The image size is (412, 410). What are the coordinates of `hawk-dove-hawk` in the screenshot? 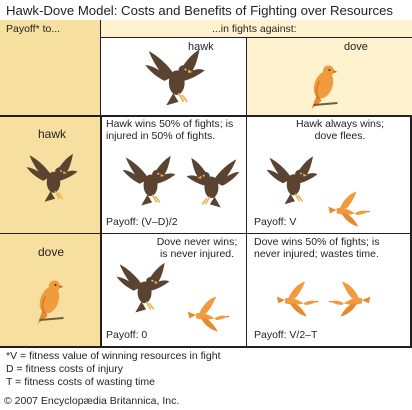 It's located at (292, 182).